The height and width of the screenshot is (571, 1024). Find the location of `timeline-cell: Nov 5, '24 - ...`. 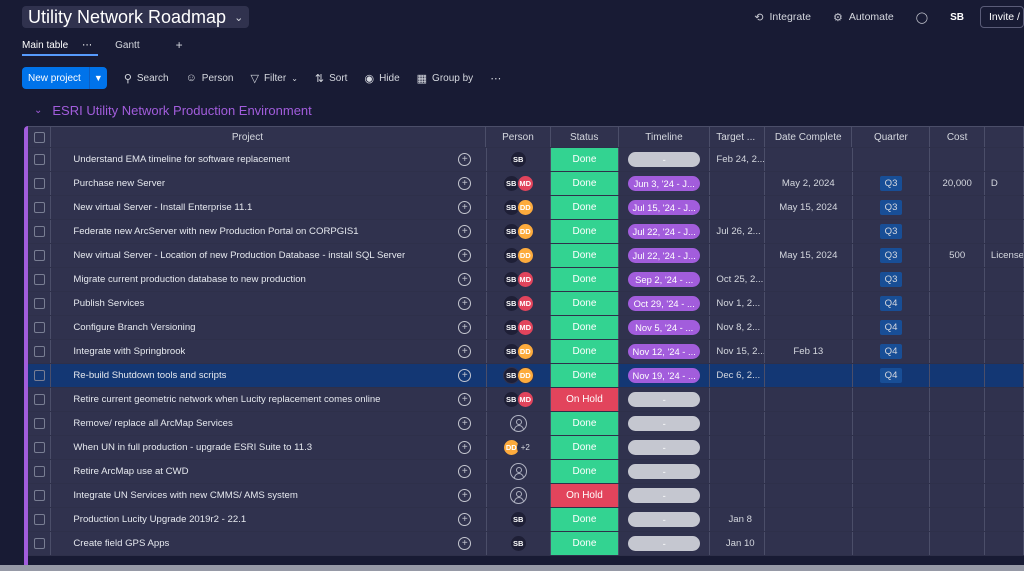

timeline-cell: Nov 5, '24 - ... is located at coordinates (665, 327).